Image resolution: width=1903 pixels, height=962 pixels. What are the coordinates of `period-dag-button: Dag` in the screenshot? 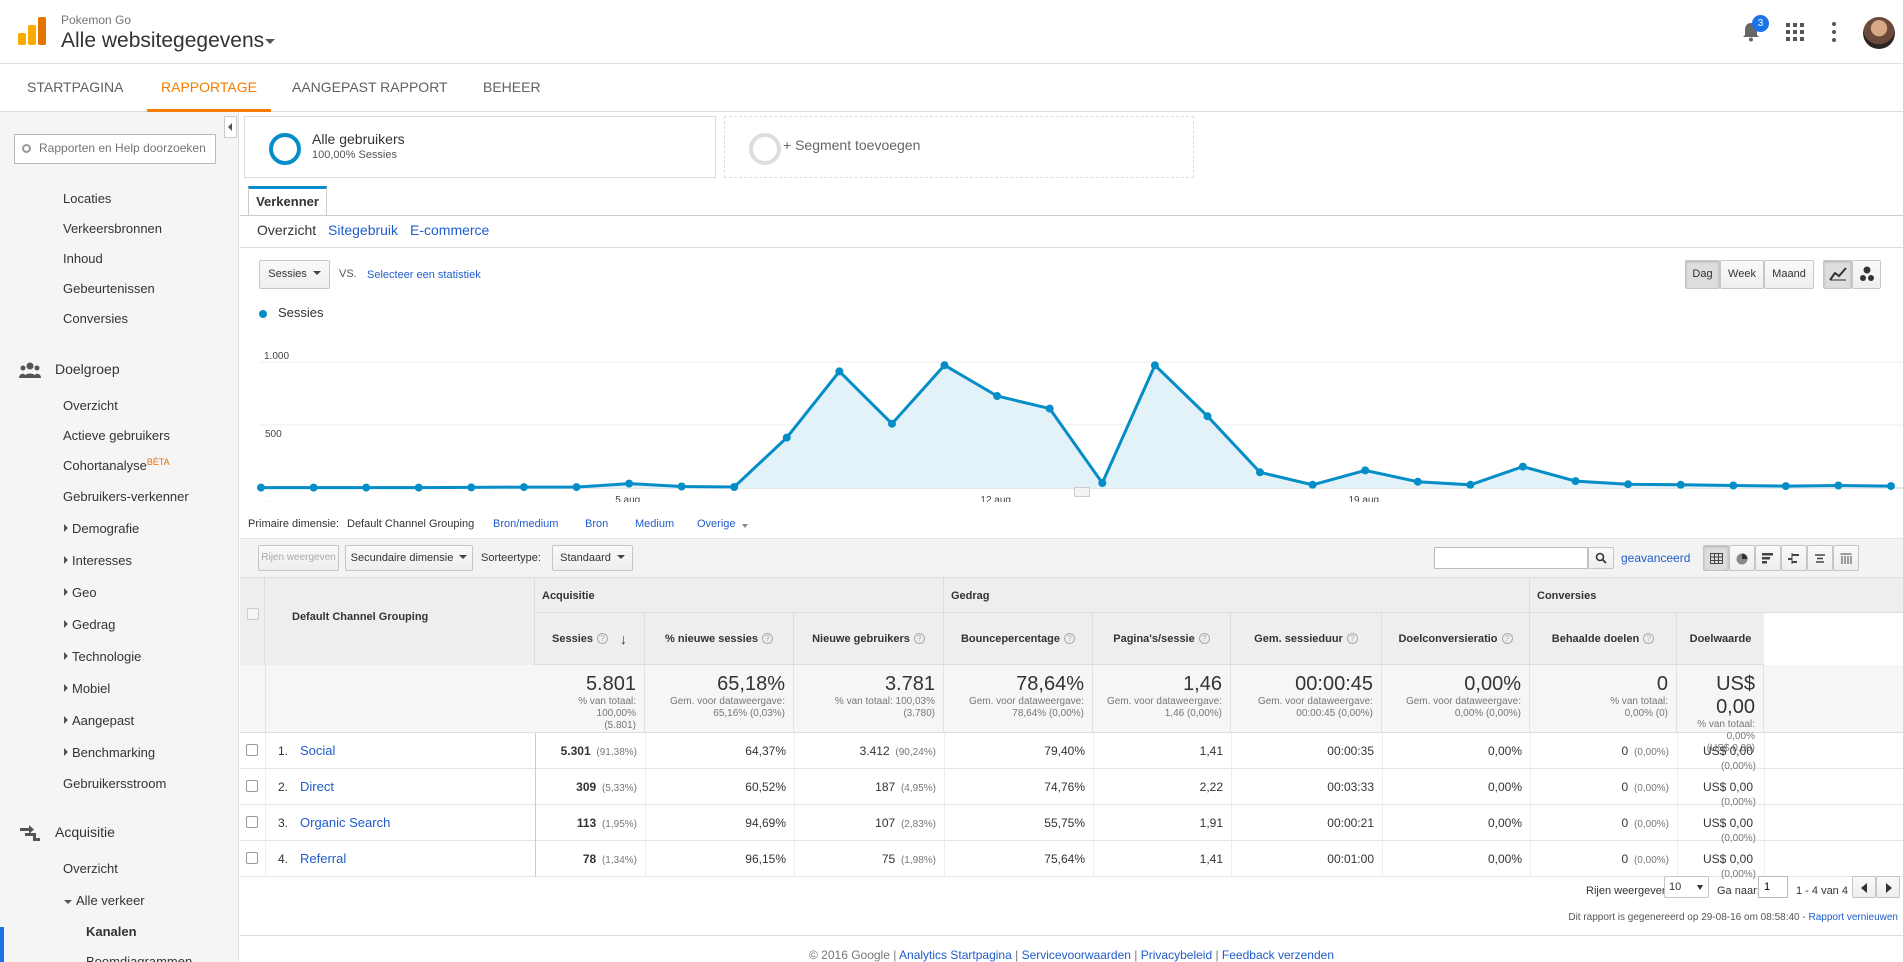 It's located at (1702, 274).